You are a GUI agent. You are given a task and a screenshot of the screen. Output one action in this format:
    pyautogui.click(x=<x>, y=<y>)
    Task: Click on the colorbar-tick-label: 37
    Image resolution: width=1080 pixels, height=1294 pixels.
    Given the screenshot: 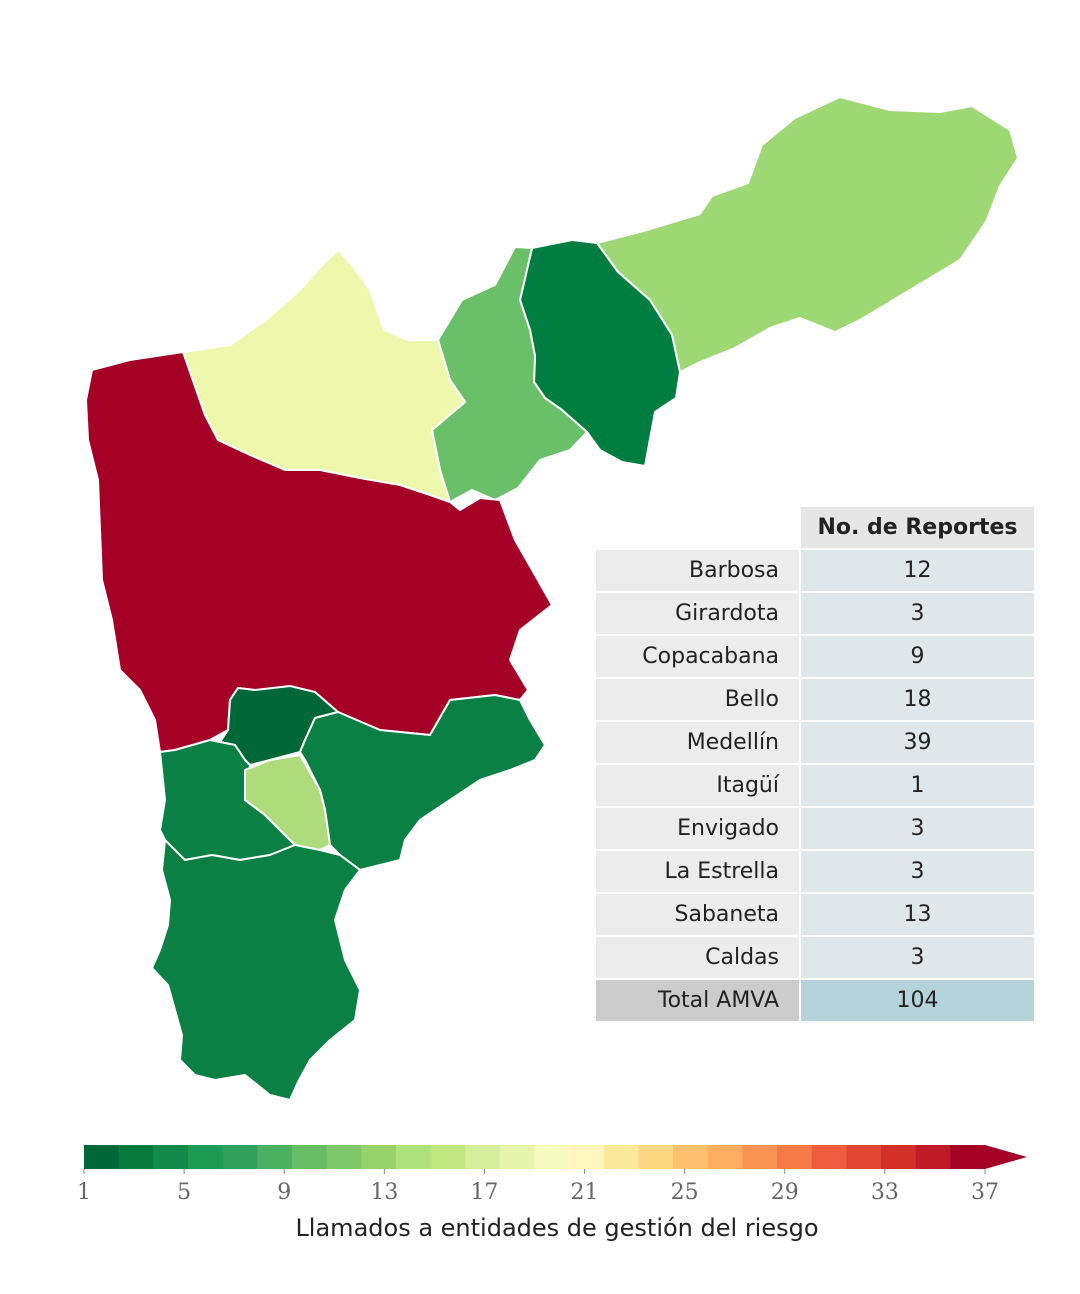 What is the action you would take?
    pyautogui.click(x=985, y=1192)
    